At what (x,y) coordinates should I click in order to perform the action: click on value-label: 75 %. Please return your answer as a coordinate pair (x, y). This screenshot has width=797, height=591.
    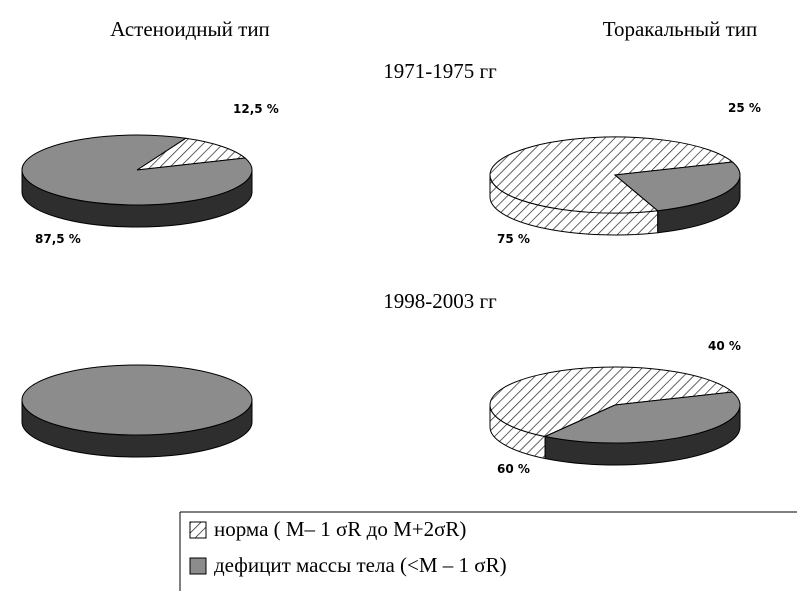
    Looking at the image, I should click on (513, 239).